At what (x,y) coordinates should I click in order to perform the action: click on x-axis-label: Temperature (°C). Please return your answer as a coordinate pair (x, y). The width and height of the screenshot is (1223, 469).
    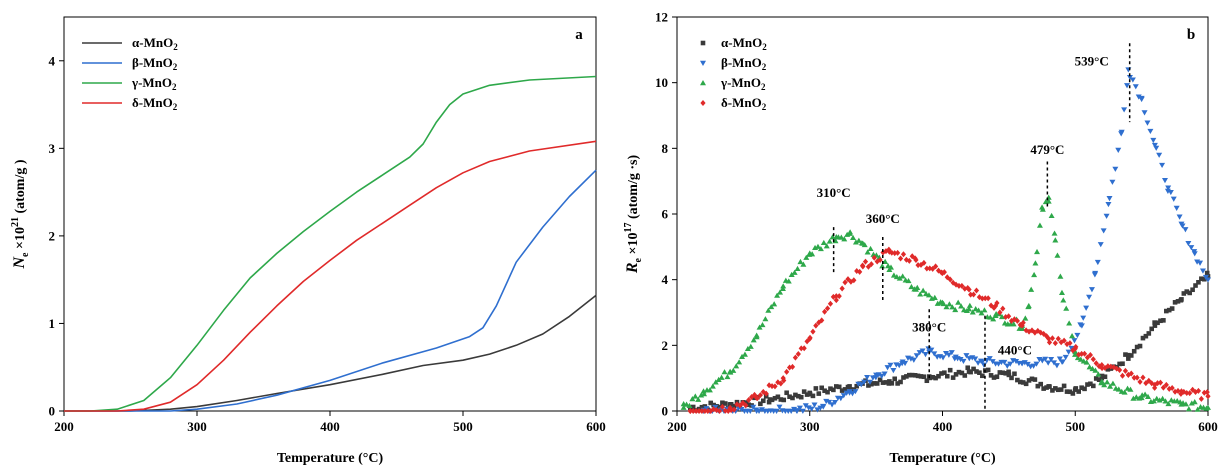
    Looking at the image, I should click on (942, 458).